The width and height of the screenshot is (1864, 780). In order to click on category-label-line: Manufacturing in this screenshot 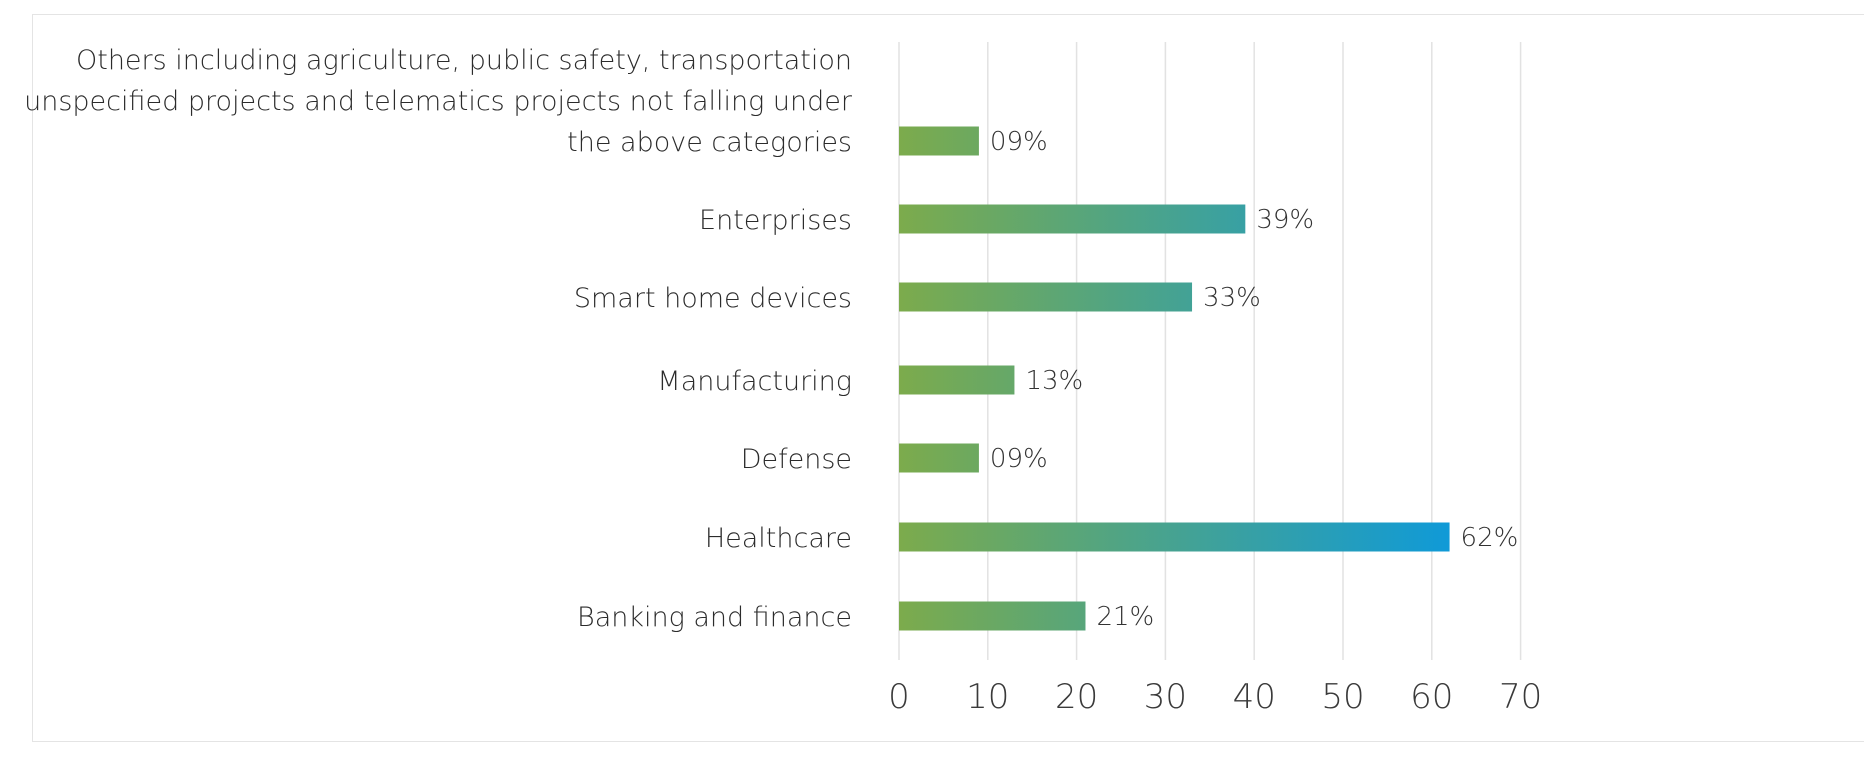, I will do `click(754, 381)`.